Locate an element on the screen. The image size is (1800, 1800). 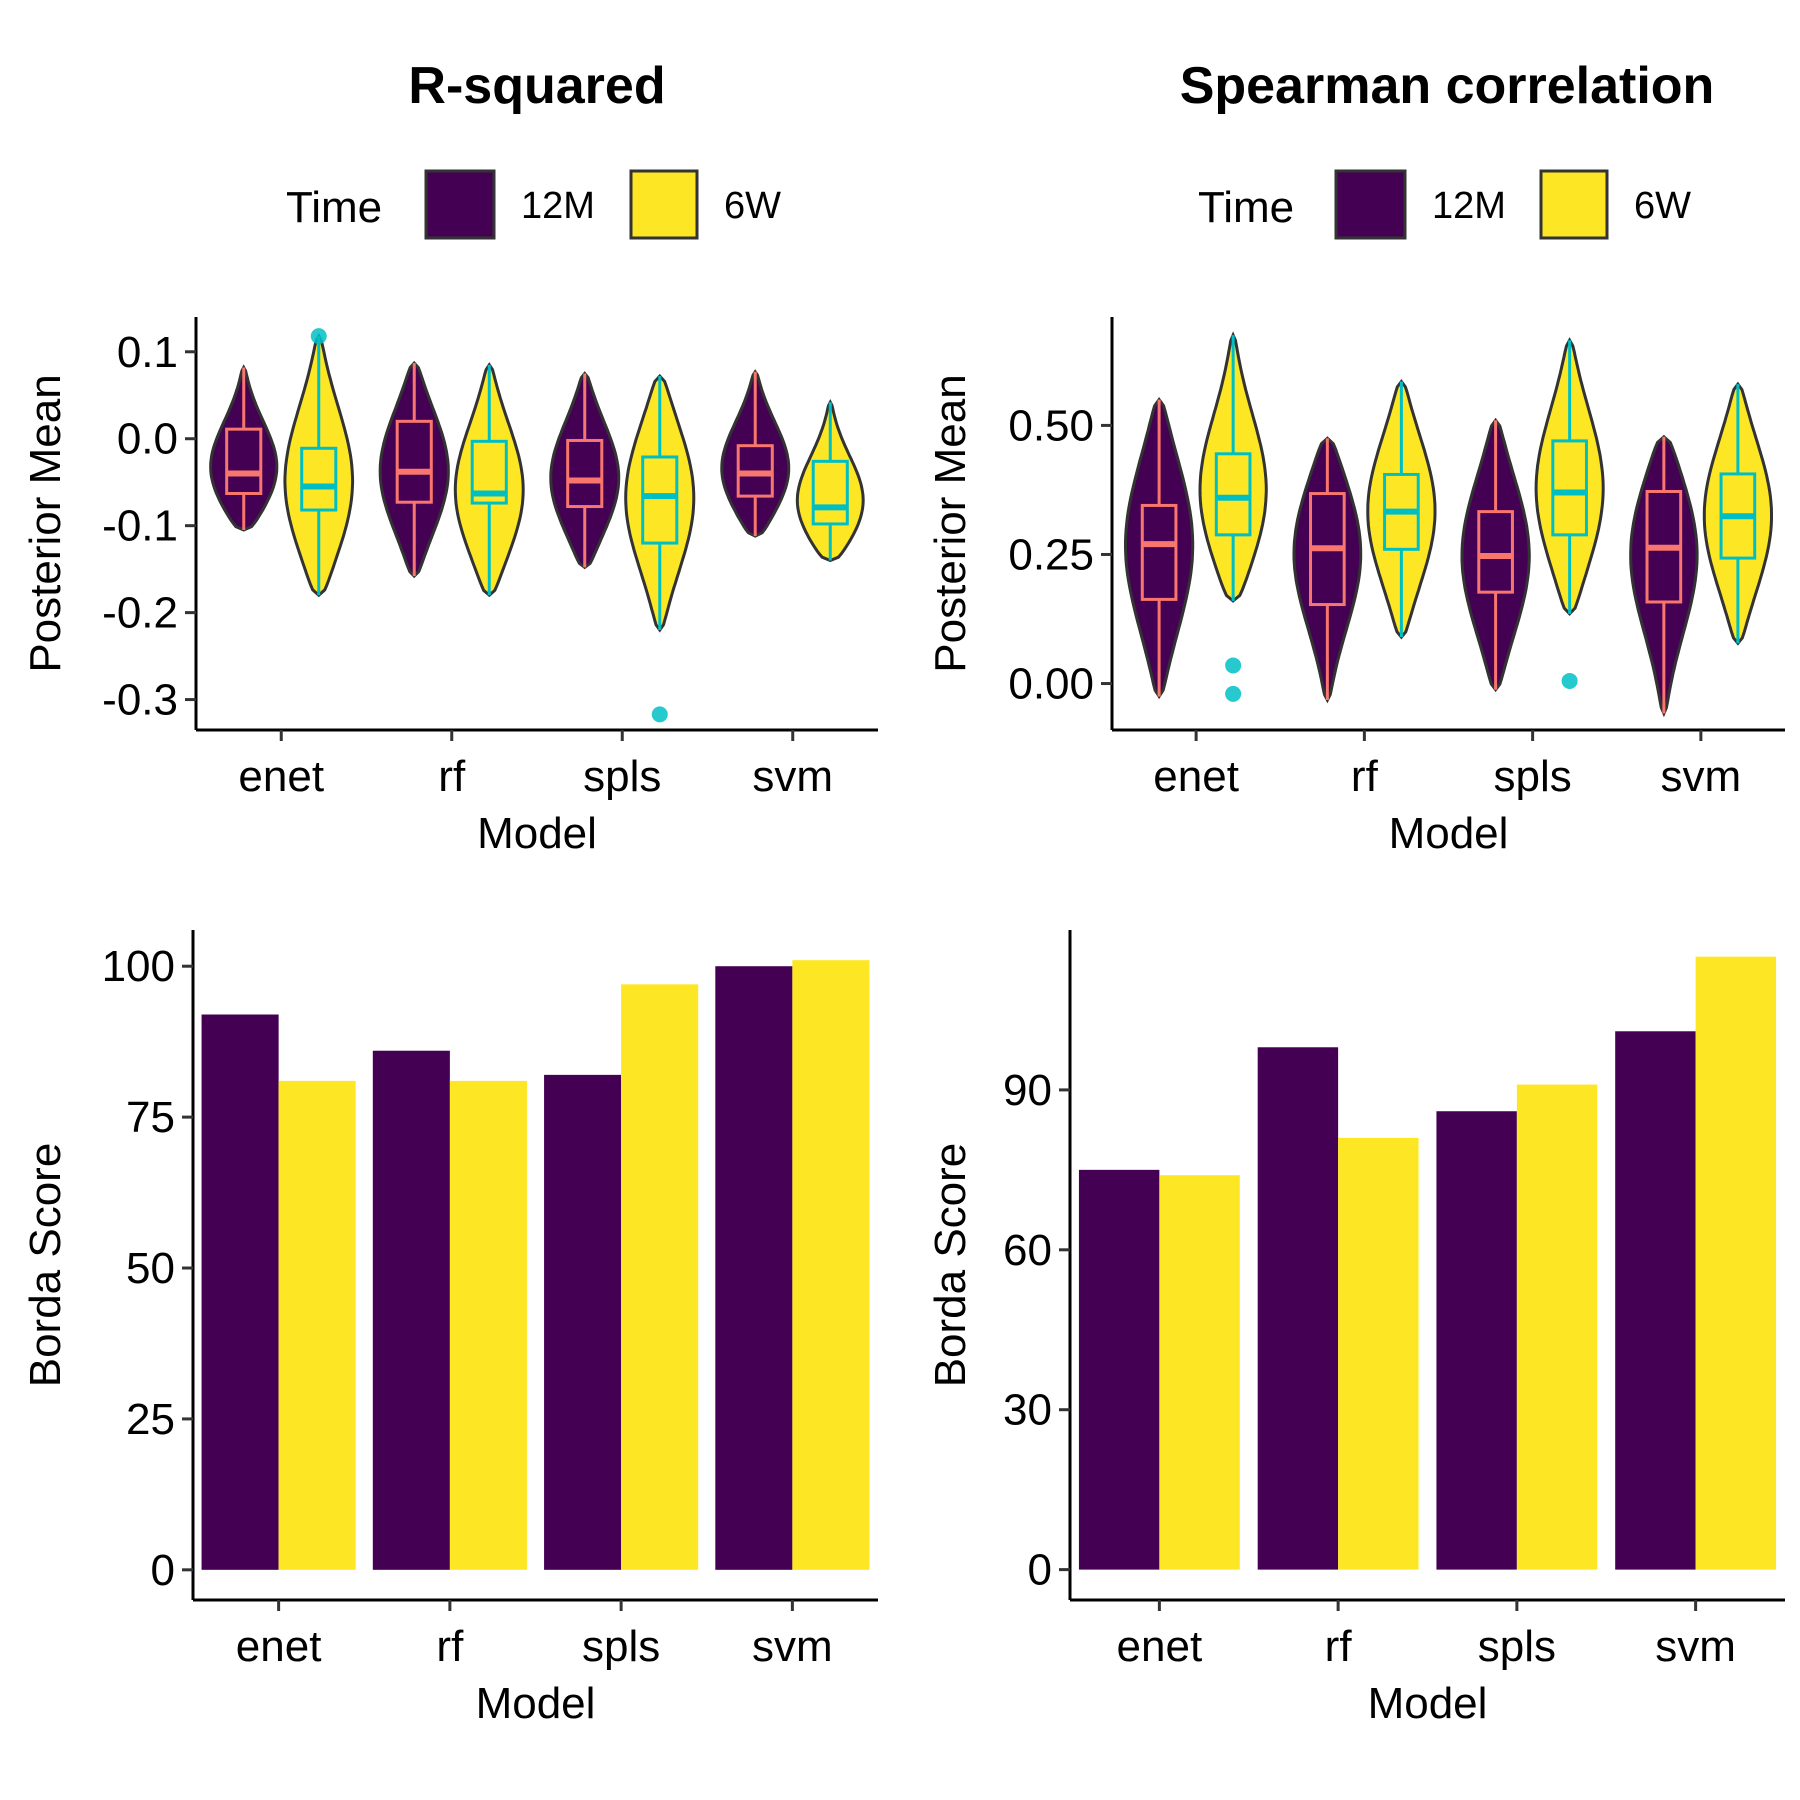
spear-bar-x-tick-label: spls is located at coordinates (1517, 1646).